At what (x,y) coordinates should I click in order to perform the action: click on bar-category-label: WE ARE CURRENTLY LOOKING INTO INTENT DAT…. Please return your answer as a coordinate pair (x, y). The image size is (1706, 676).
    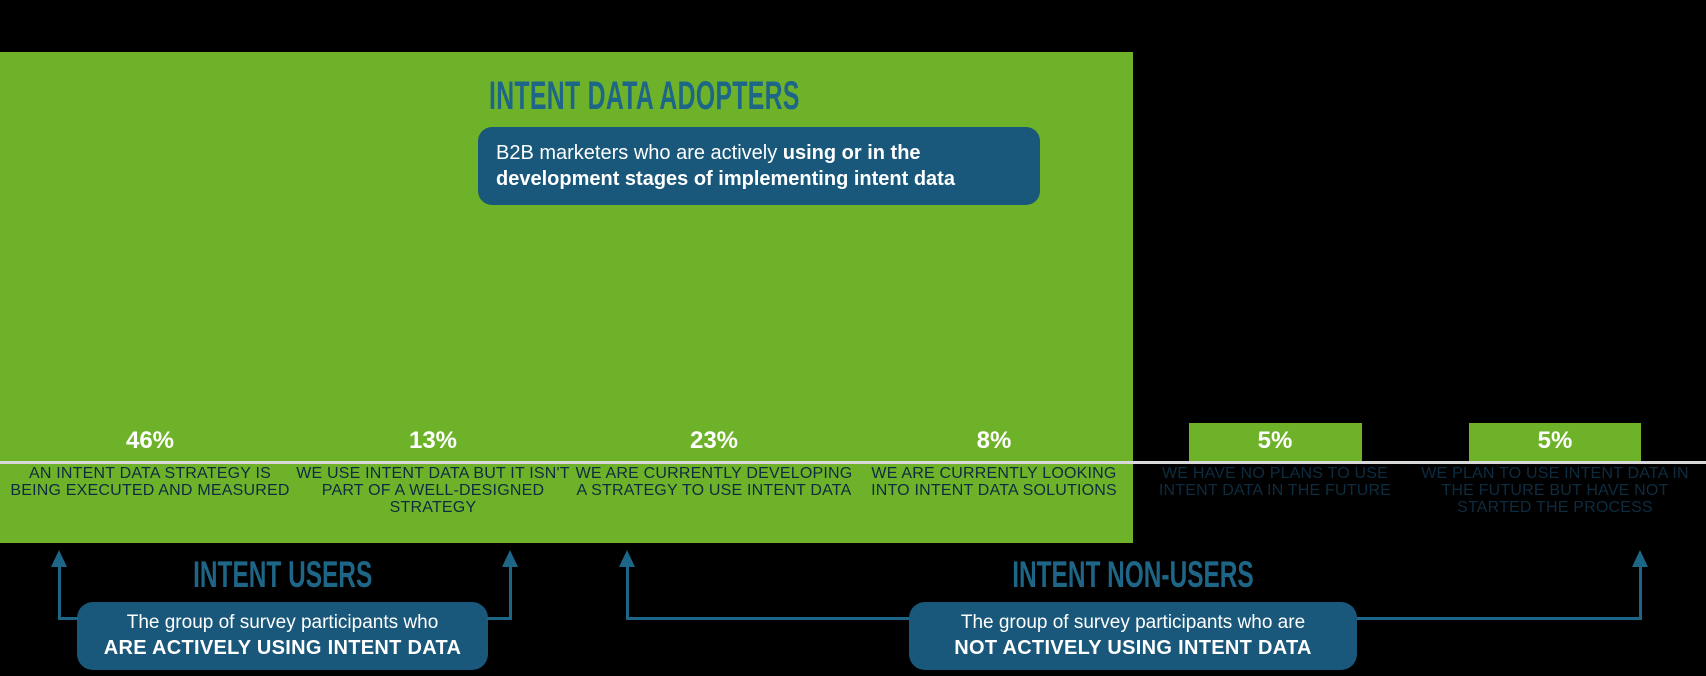
    Looking at the image, I should click on (994, 482).